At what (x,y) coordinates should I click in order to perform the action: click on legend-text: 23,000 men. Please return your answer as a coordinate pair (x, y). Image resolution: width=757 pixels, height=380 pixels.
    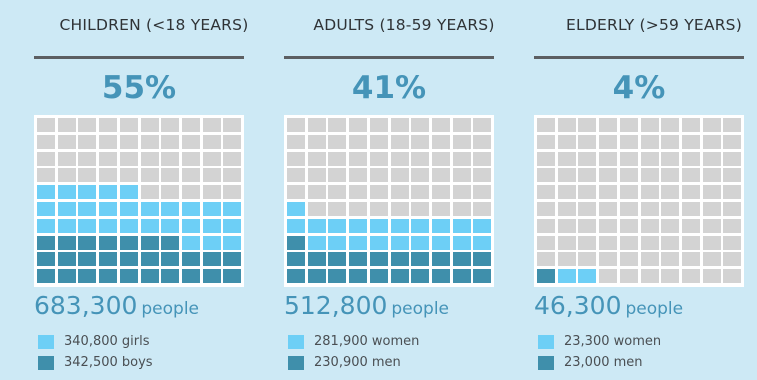
    Looking at the image, I should click on (603, 362).